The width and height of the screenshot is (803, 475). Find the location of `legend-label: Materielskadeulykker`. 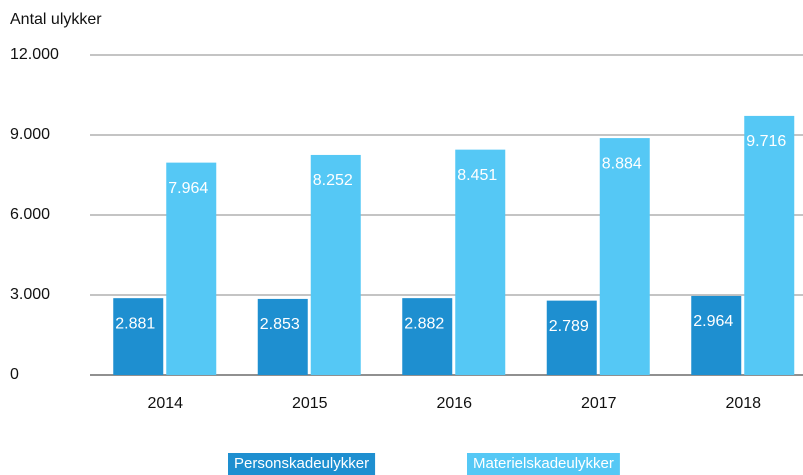

legend-label: Materielskadeulykker is located at coordinates (543, 463).